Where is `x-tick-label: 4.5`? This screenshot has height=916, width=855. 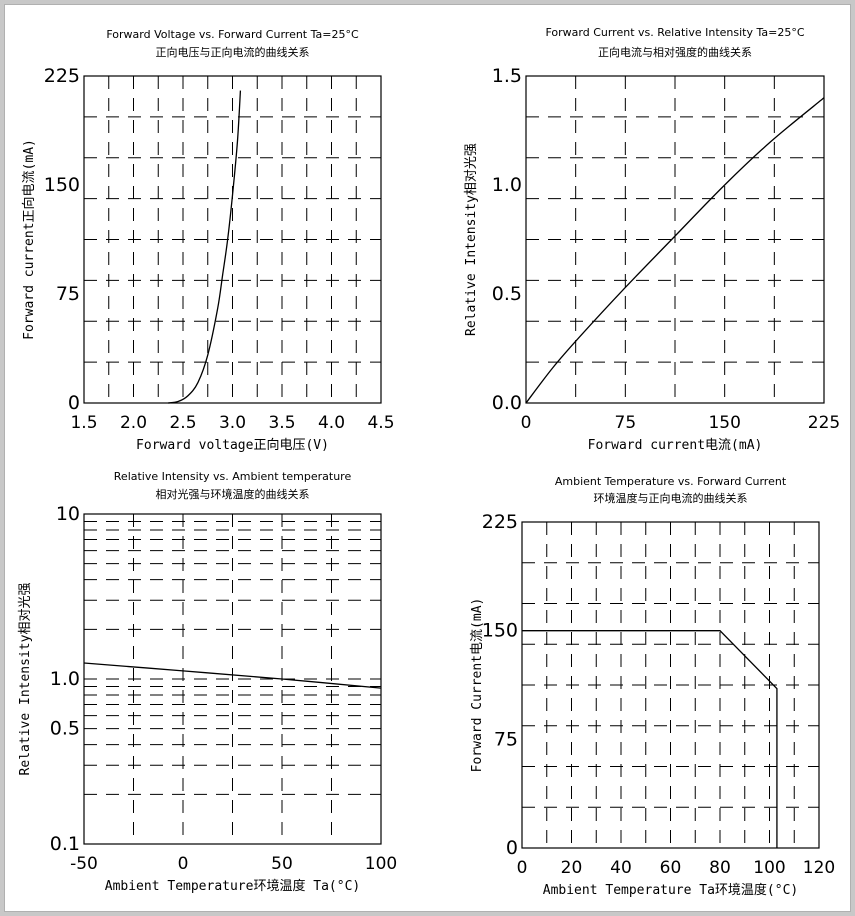
x-tick-label: 4.5 is located at coordinates (380, 423).